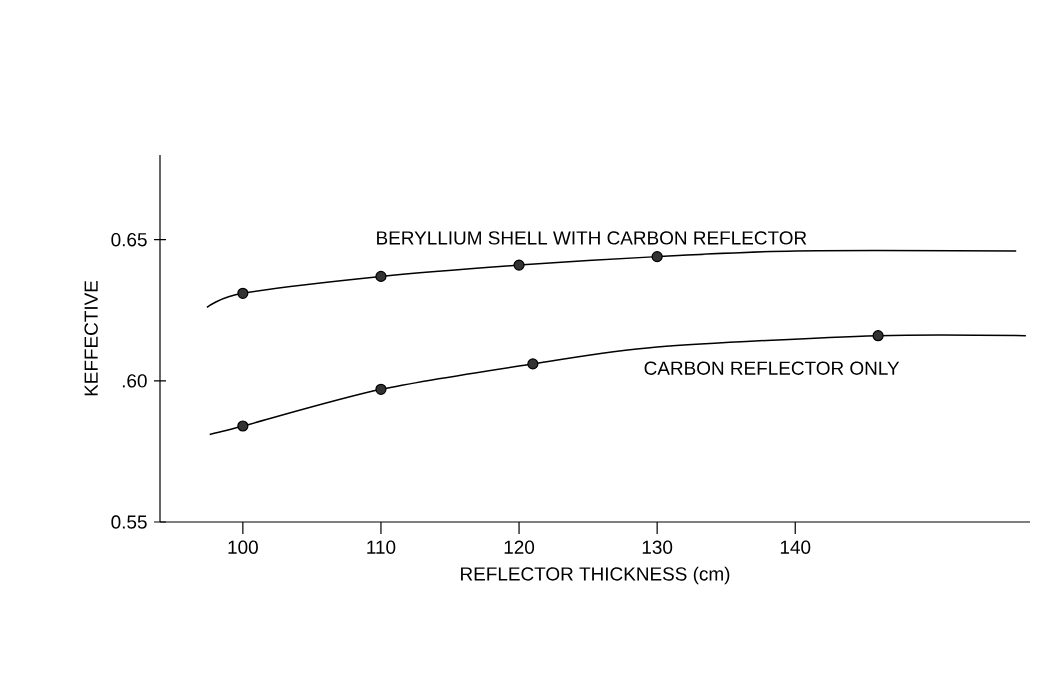 The image size is (1061, 679). What do you see at coordinates (91, 338) in the screenshot?
I see `y-axis-title: KEFFECTIVE` at bounding box center [91, 338].